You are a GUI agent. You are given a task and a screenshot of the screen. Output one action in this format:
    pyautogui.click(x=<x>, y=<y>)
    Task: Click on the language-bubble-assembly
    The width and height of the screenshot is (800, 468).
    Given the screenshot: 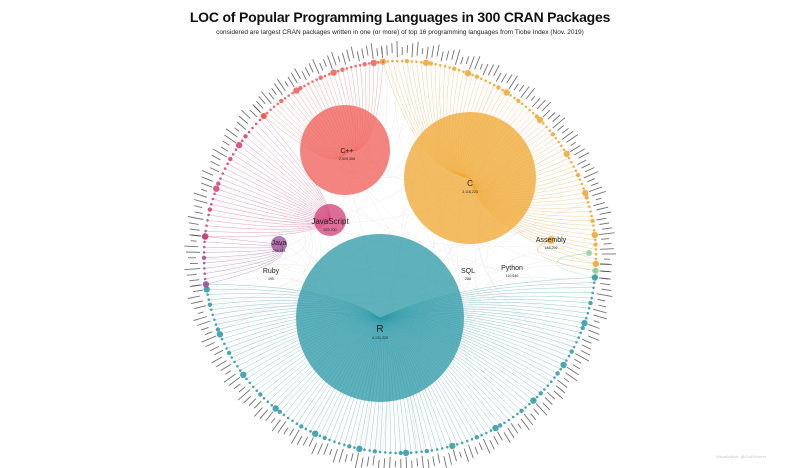 What is the action you would take?
    pyautogui.click(x=551, y=240)
    